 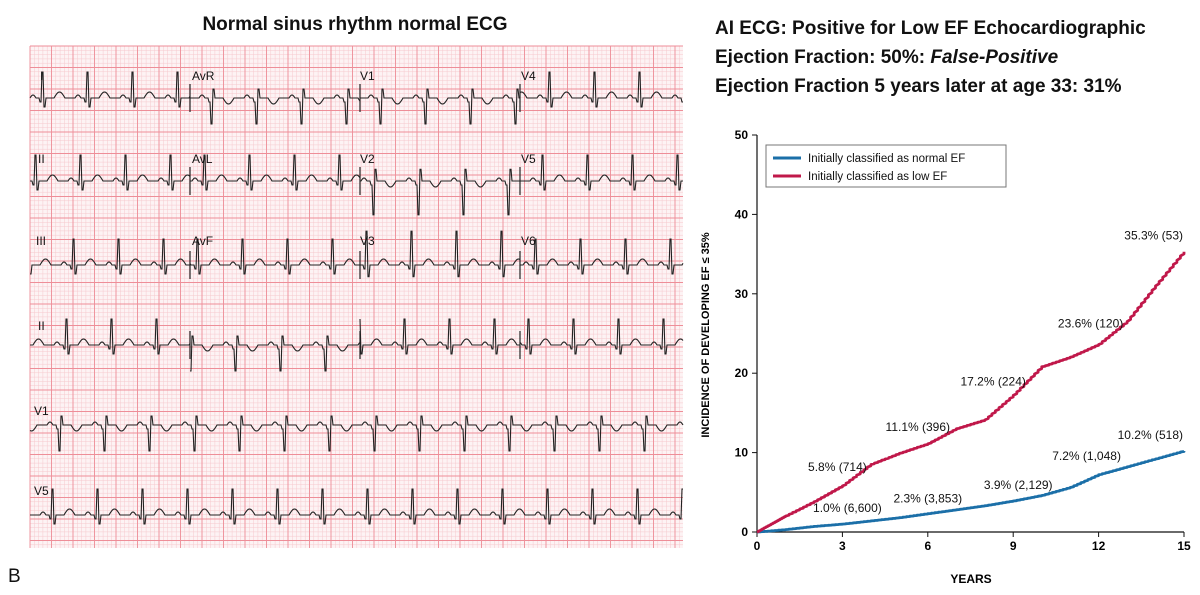 What do you see at coordinates (1184, 546) in the screenshot?
I see `x-tick-label: 15` at bounding box center [1184, 546].